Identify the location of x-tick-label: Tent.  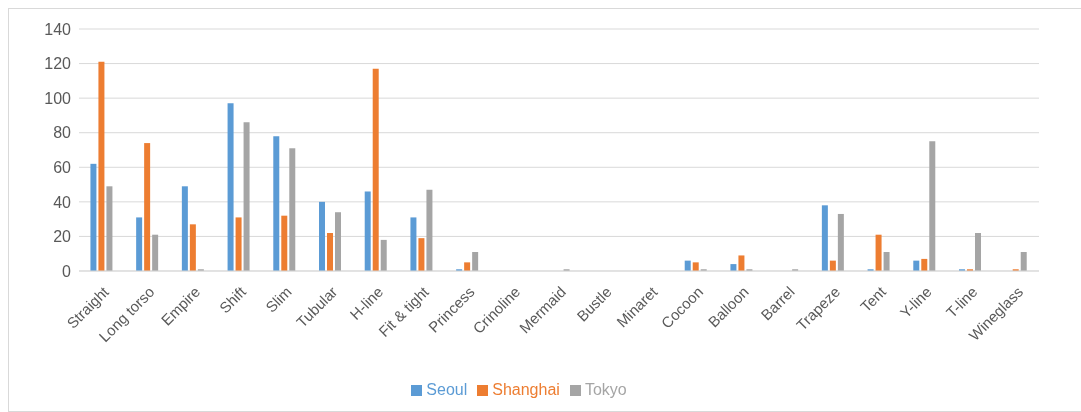
(873, 299).